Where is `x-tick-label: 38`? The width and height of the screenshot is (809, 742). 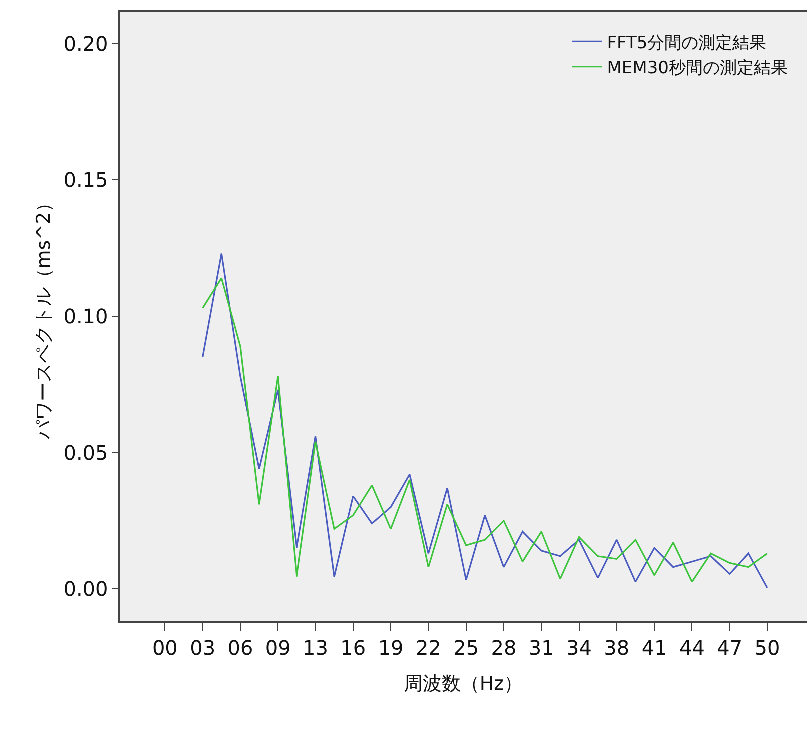 x-tick-label: 38 is located at coordinates (617, 648).